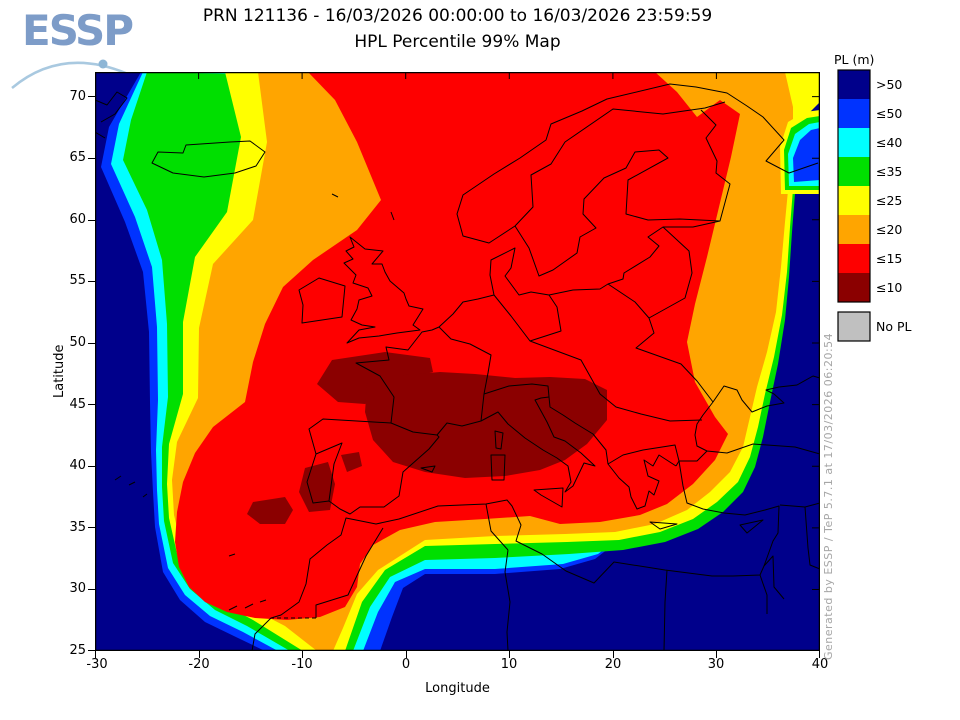 The width and height of the screenshot is (960, 720). I want to click on logo-swoosh, so click(70, 75).